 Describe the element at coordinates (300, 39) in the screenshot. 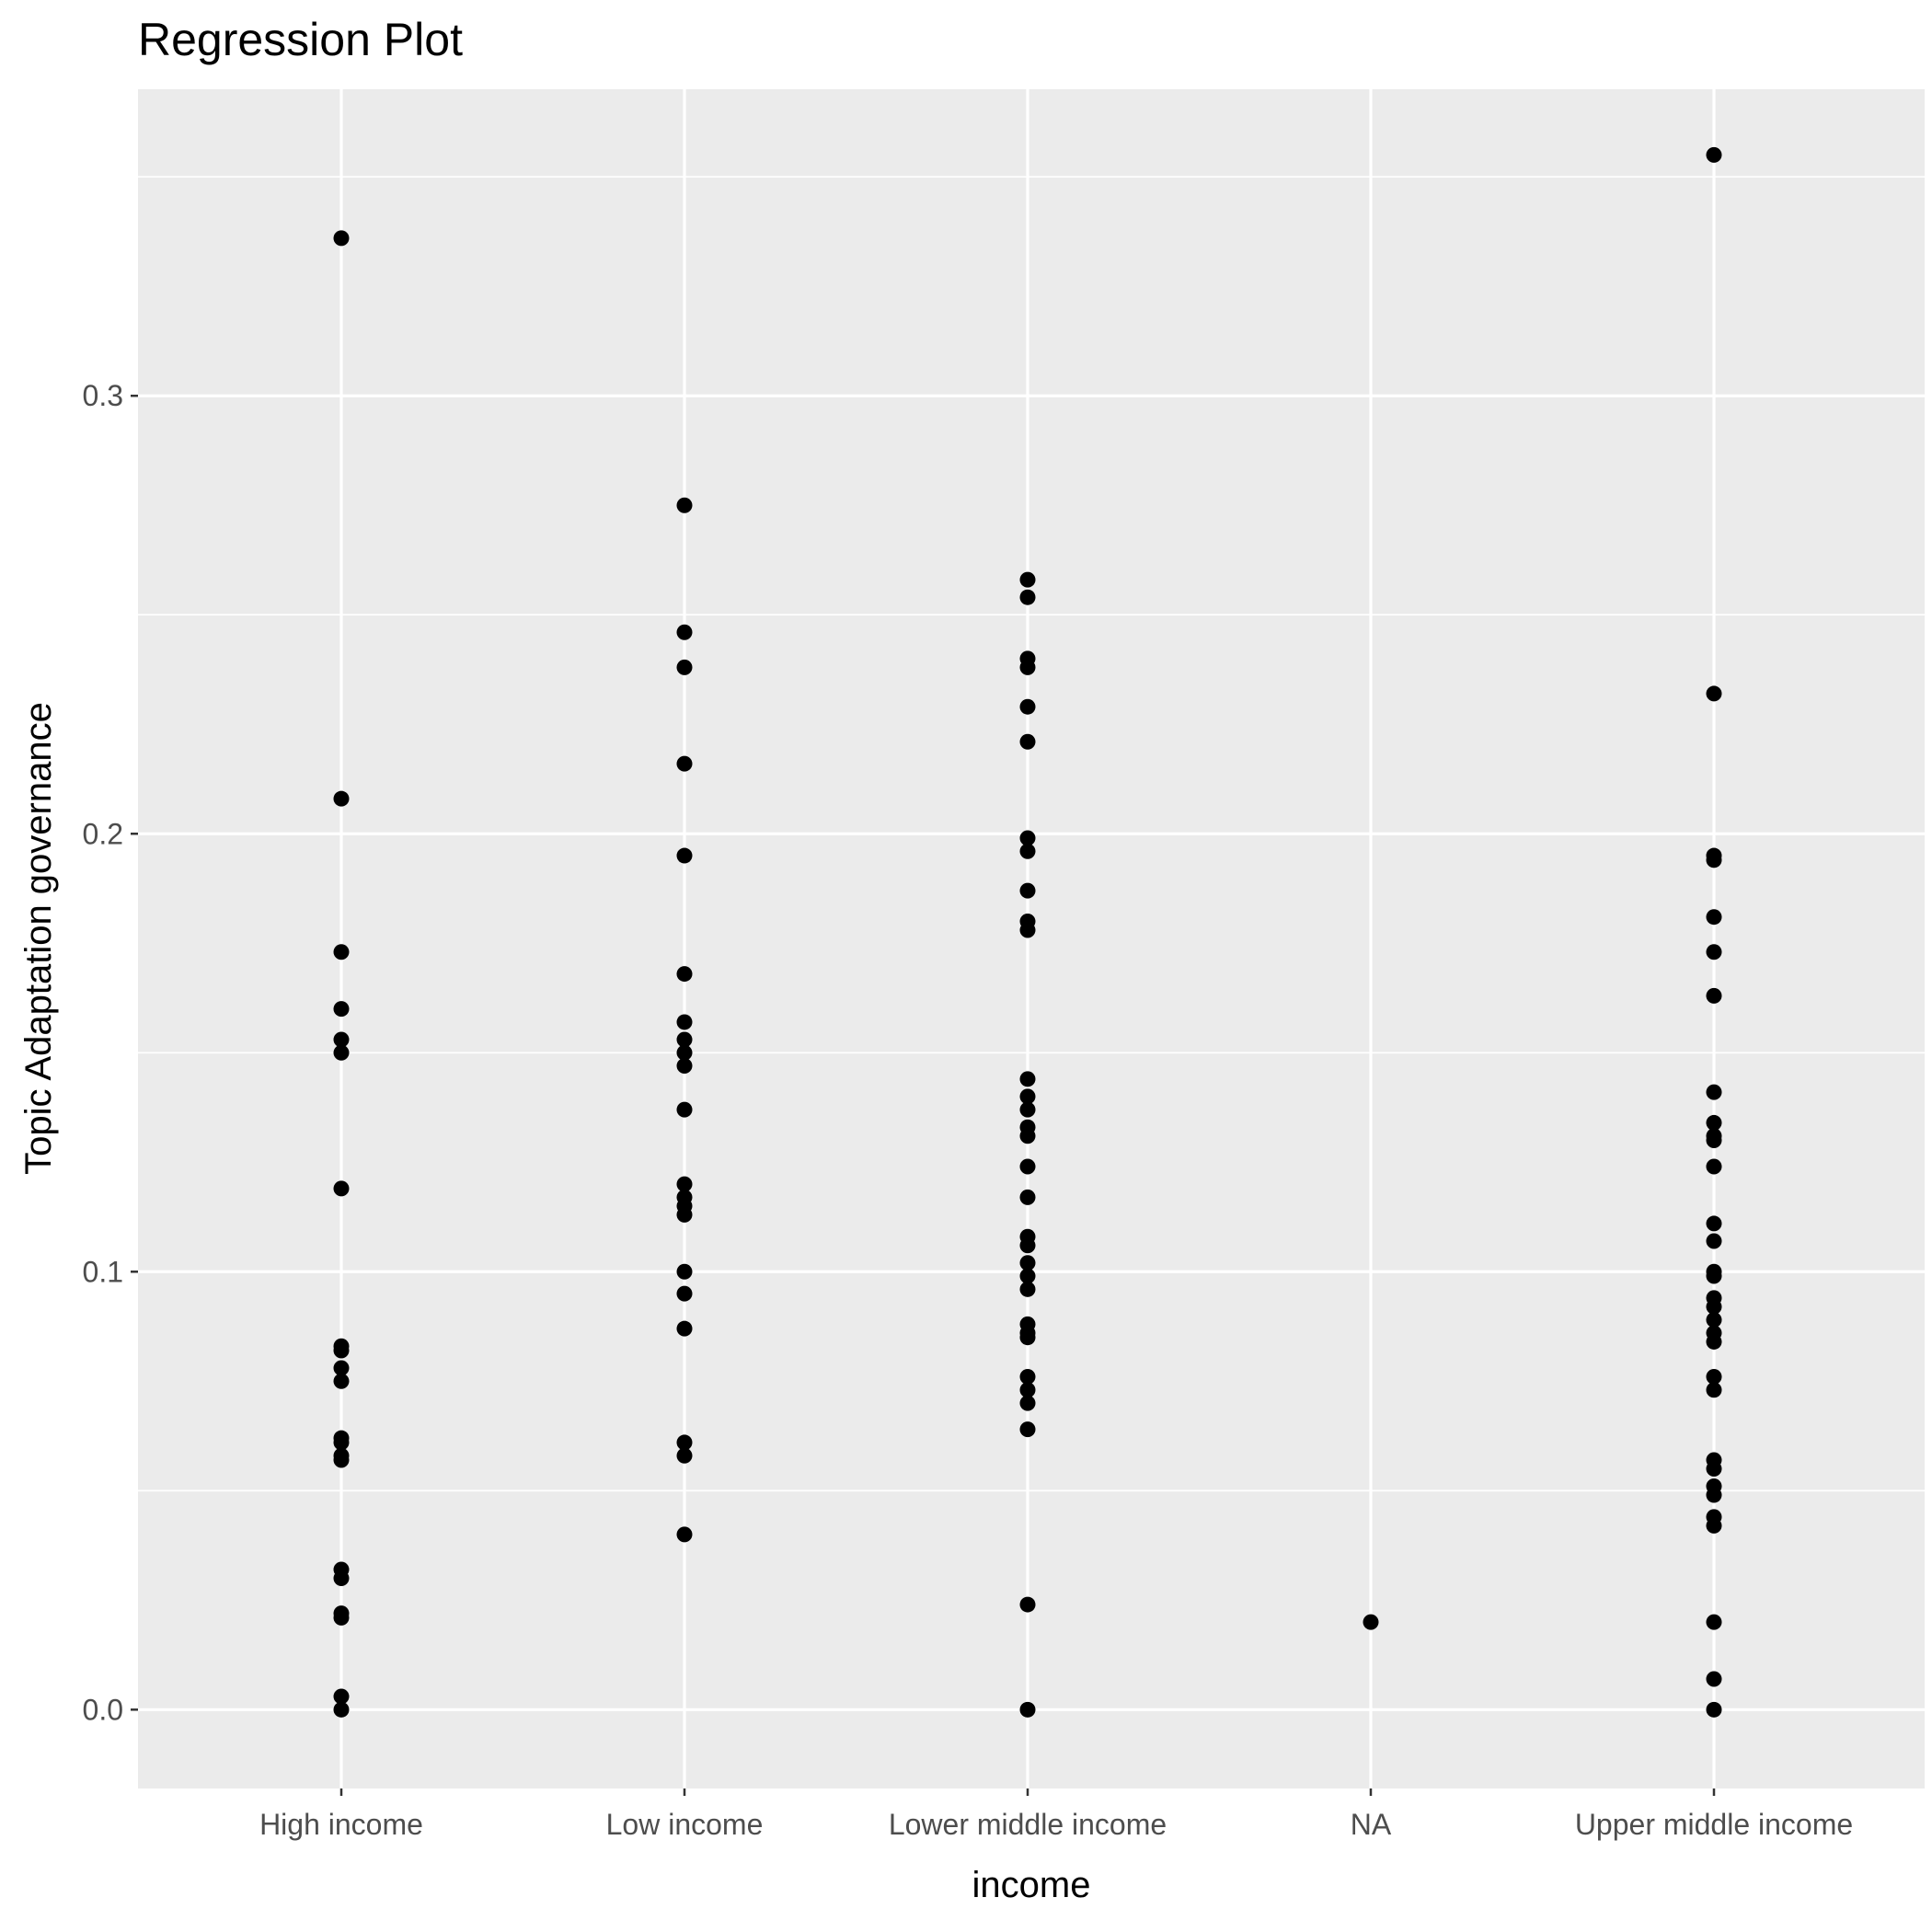

I see `chart-title: Regression Plot` at that location.